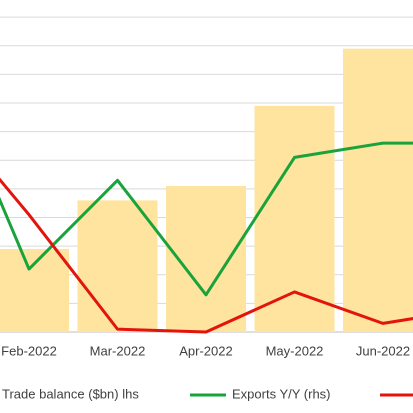 The height and width of the screenshot is (413, 413). I want to click on x-tick-label: Apr-2022, so click(205, 350).